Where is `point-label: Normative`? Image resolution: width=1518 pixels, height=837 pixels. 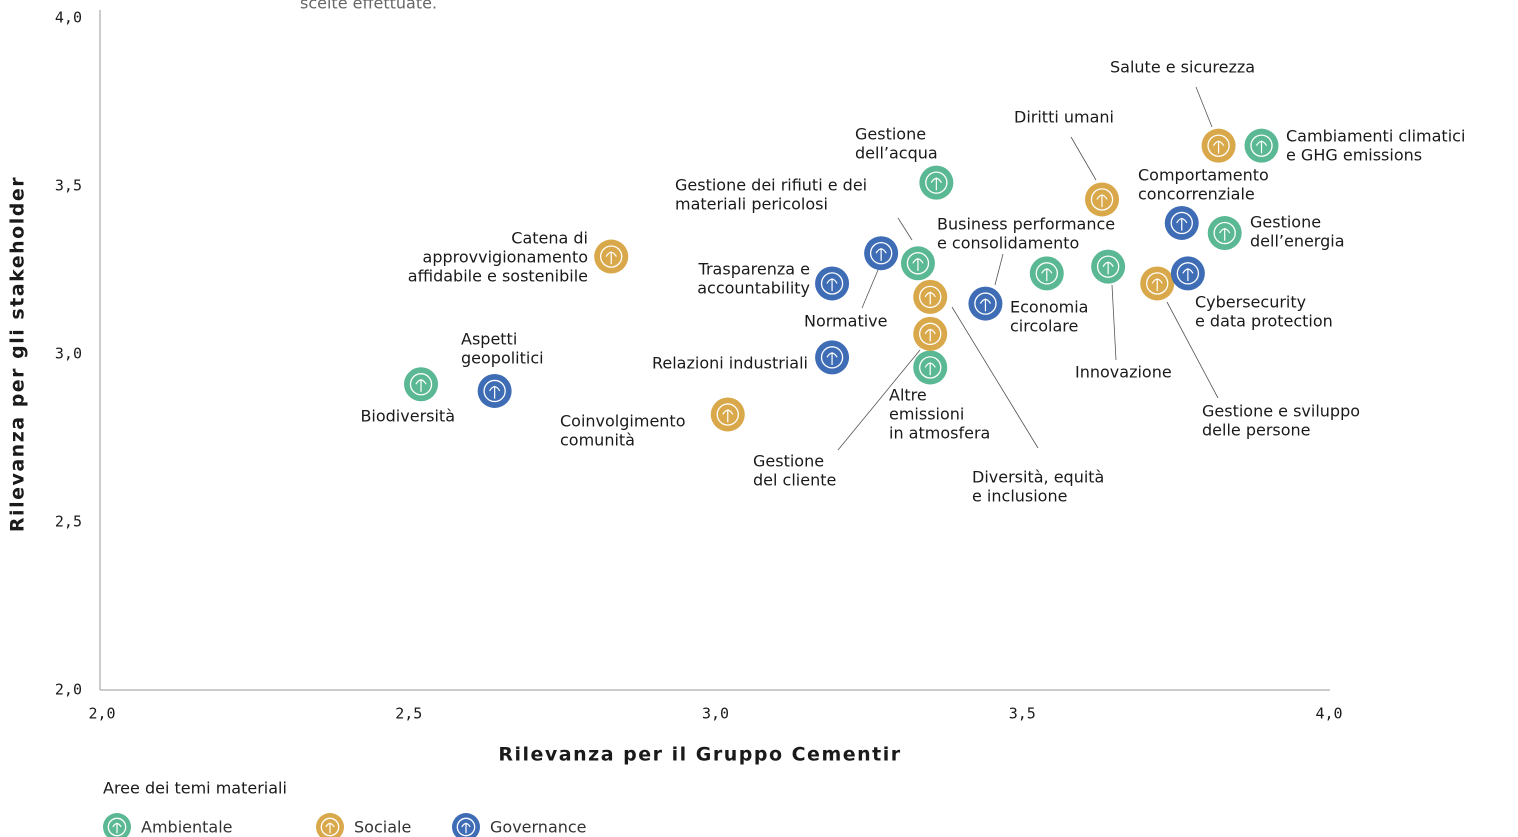
point-label: Normative is located at coordinates (845, 321).